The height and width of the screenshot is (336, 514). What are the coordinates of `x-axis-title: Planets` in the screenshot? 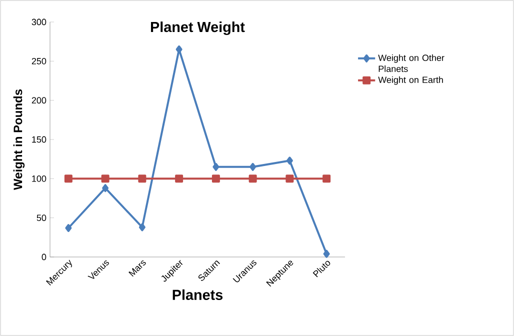 It's located at (197, 294).